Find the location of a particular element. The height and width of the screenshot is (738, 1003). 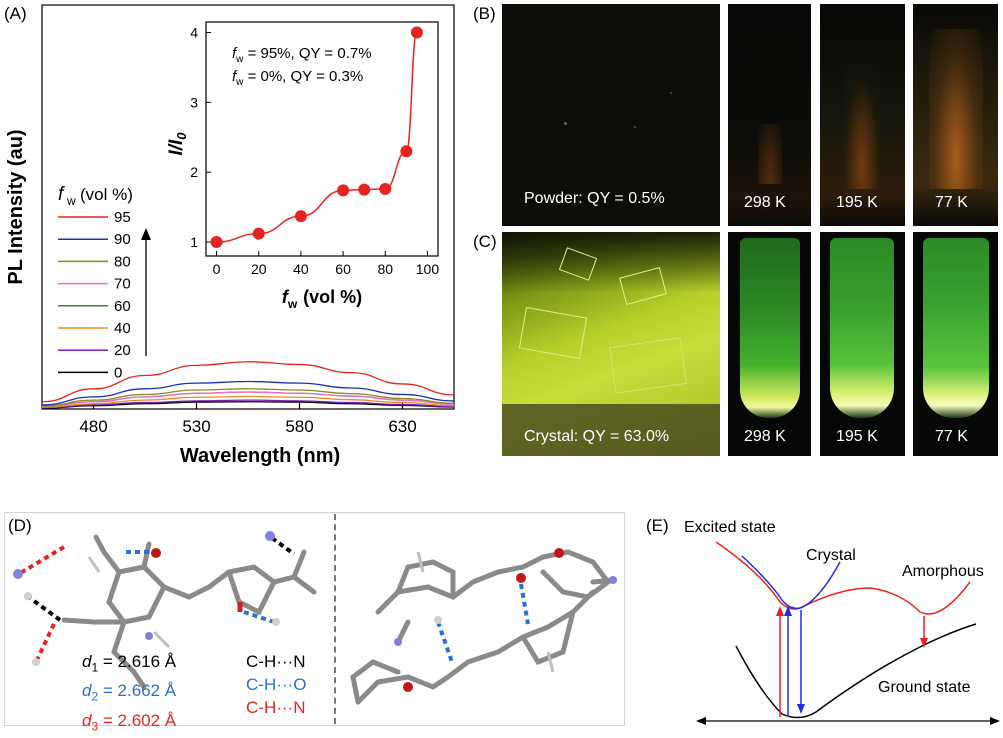

b-298k-caption: 298 K is located at coordinates (765, 202).